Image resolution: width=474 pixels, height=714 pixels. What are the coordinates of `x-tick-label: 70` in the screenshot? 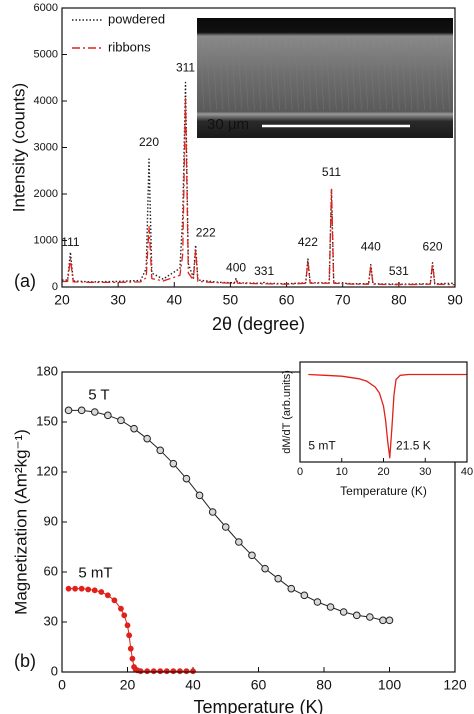 It's located at (343, 300).